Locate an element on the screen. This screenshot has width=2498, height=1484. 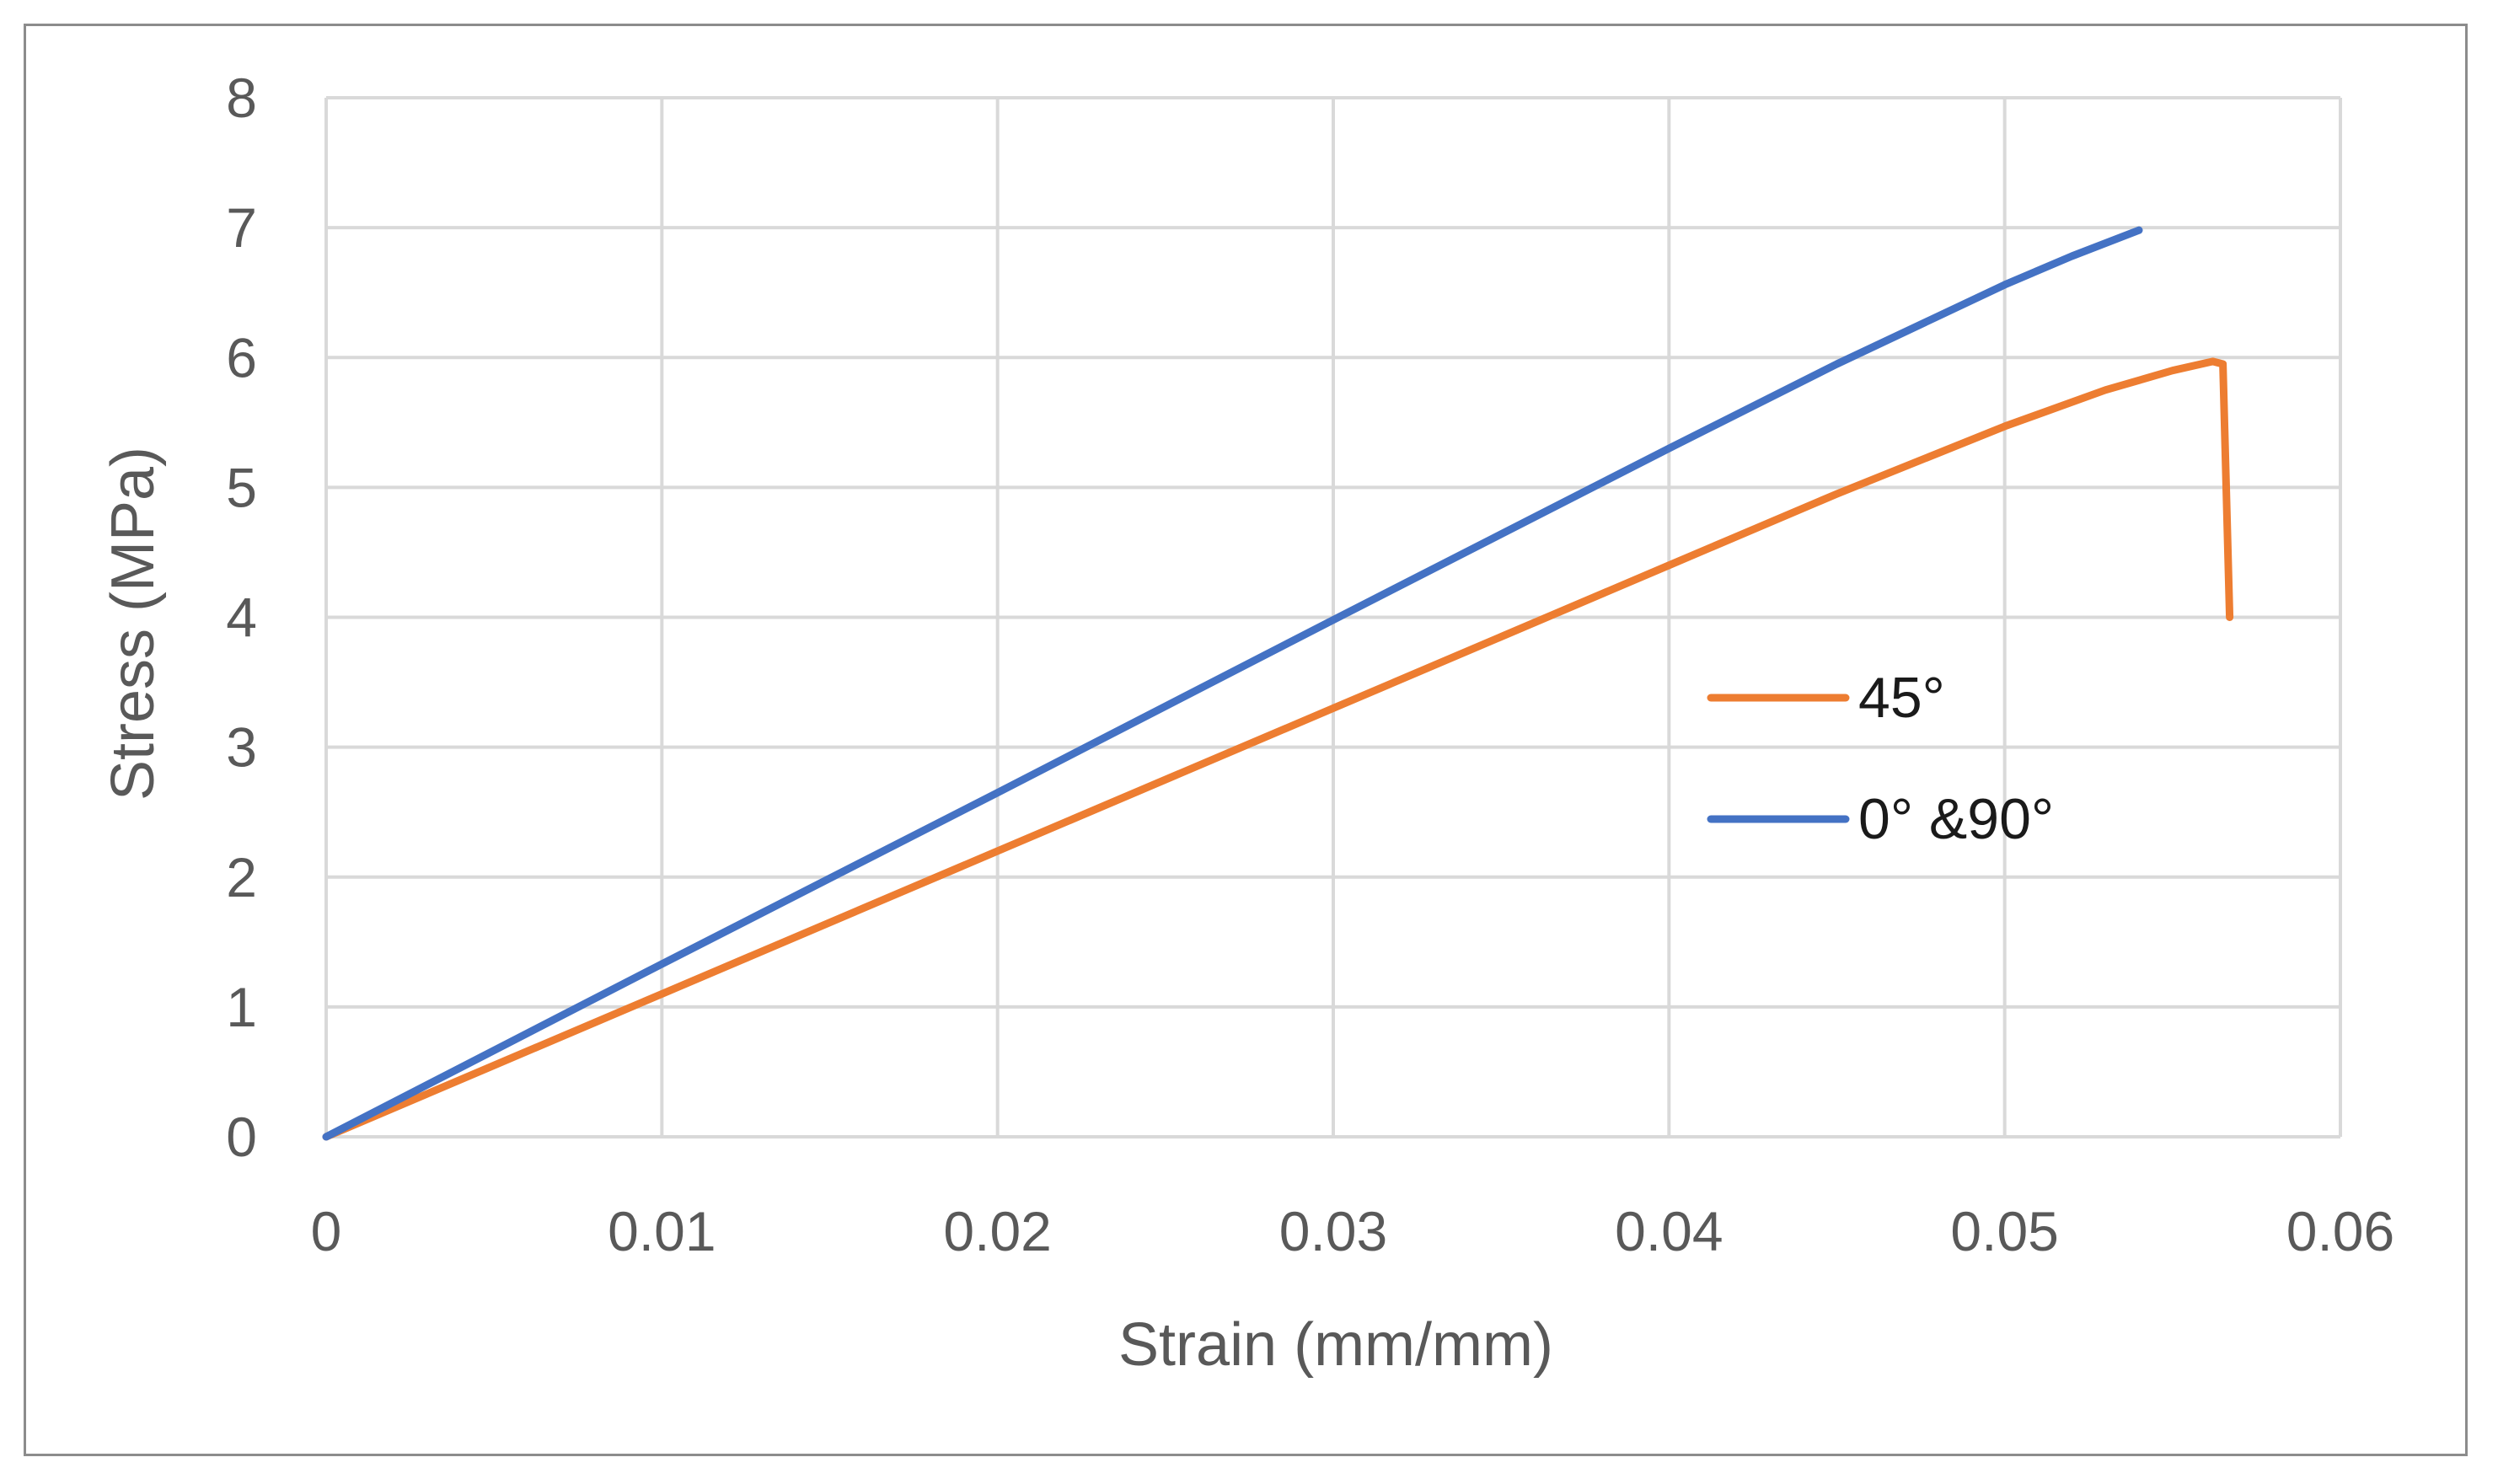
y-tick-label: 4 is located at coordinates (241, 618).